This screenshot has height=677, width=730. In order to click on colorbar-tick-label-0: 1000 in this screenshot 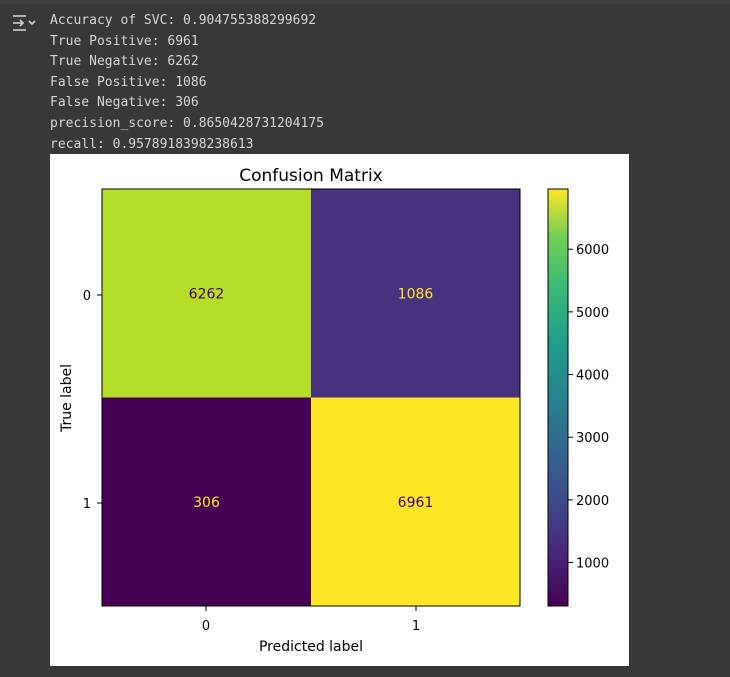, I will do `click(592, 564)`.